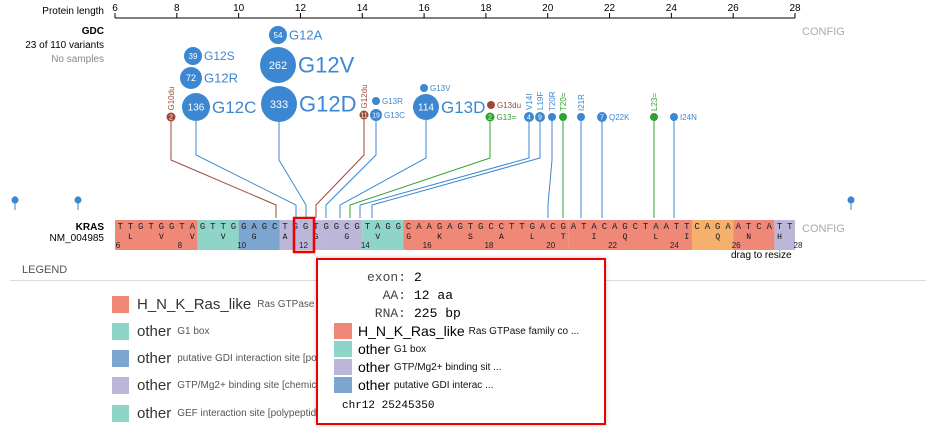 This screenshot has width=936, height=428. I want to click on drag-resize-hint: drag to resize, so click(761, 255).